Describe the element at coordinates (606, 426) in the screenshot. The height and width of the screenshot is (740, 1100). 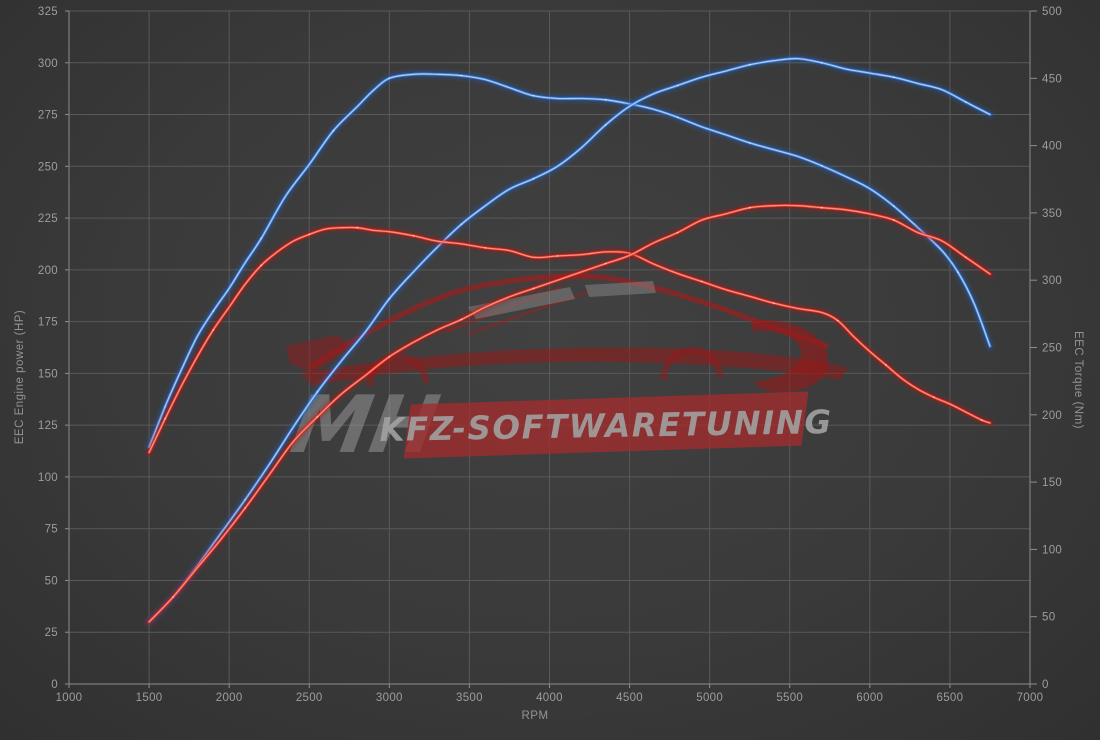
I see `watermark-brand-text: KFZ-SOFTWARETUNING` at that location.